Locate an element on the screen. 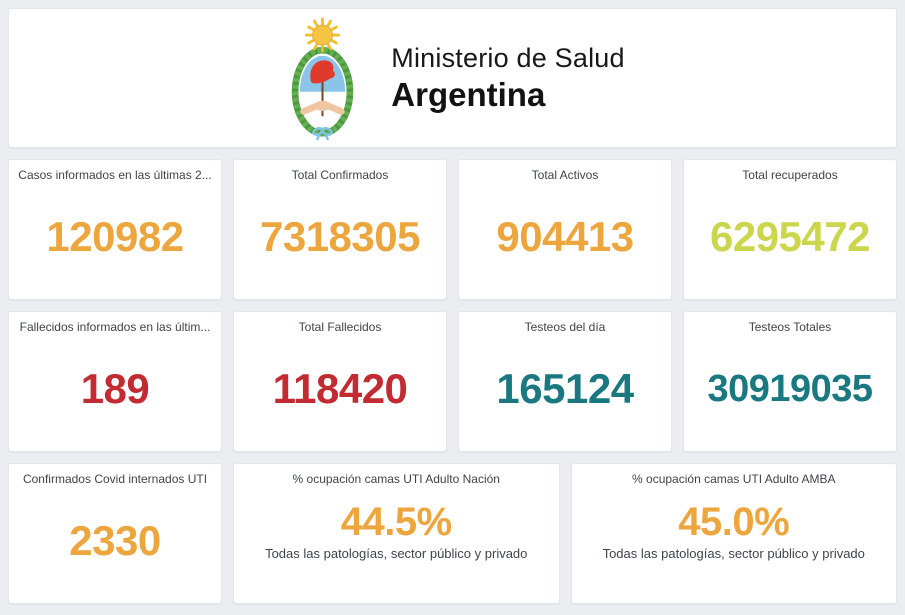 The height and width of the screenshot is (615, 905). panel-title: % ocupación camas UTI Adulto AMBA is located at coordinates (734, 479).